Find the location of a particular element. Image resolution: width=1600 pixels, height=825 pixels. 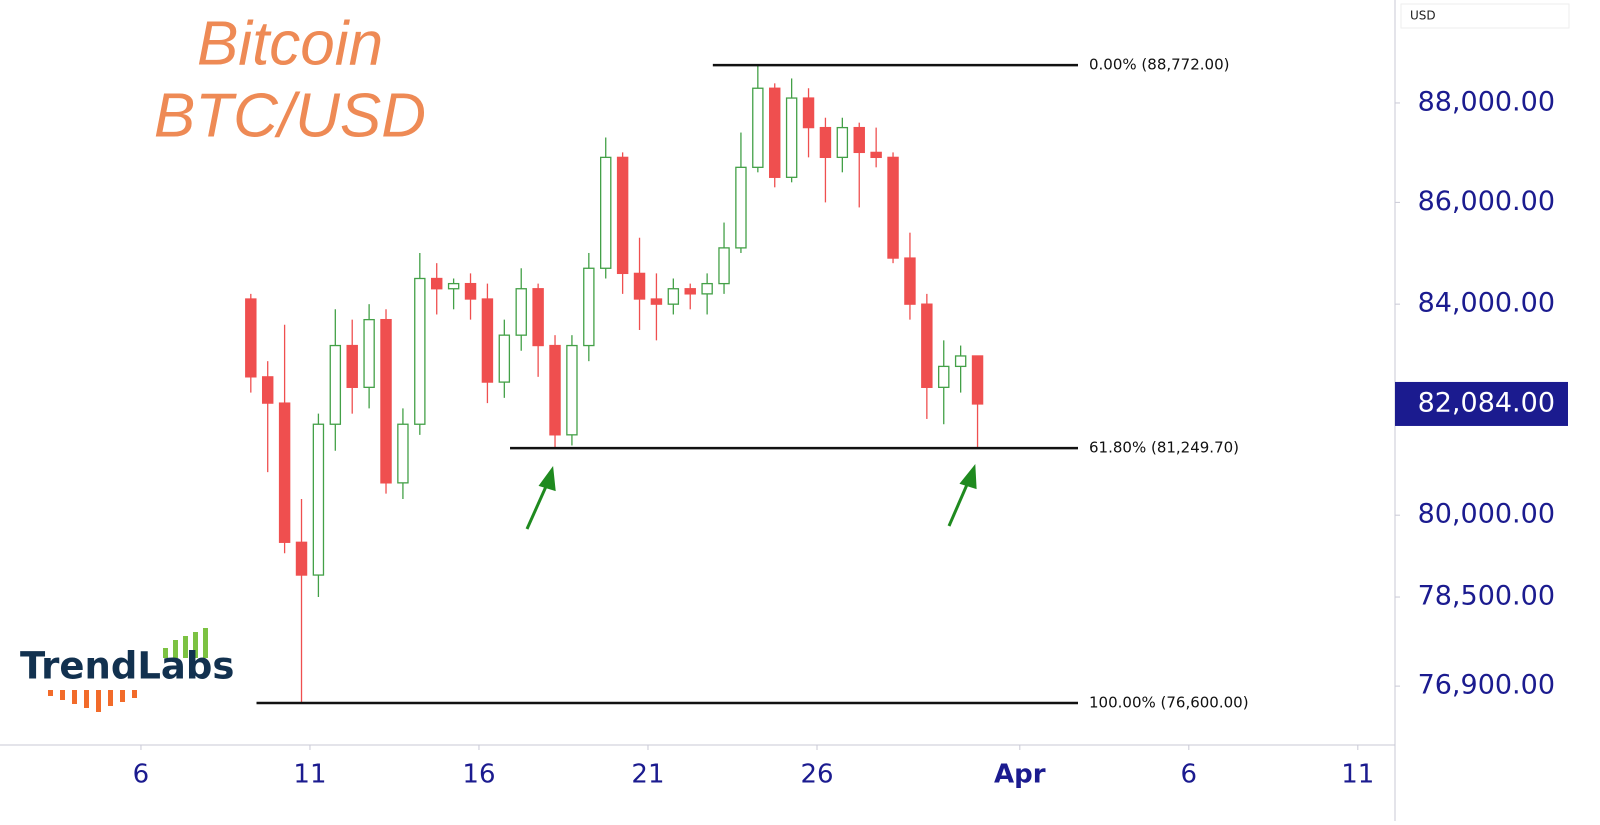

fib-level-label: 61.80% (81,249.70) is located at coordinates (1164, 448).